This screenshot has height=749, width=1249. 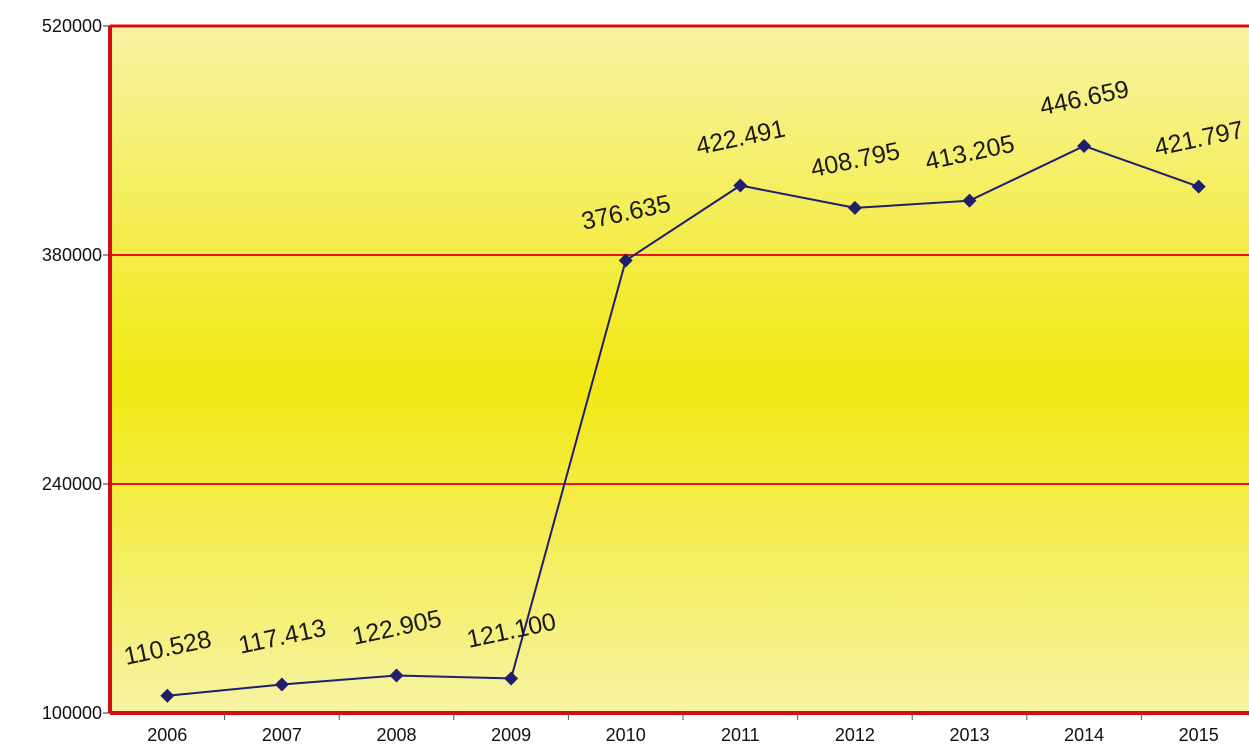 I want to click on y-tick-label: 240000, so click(x=72, y=484).